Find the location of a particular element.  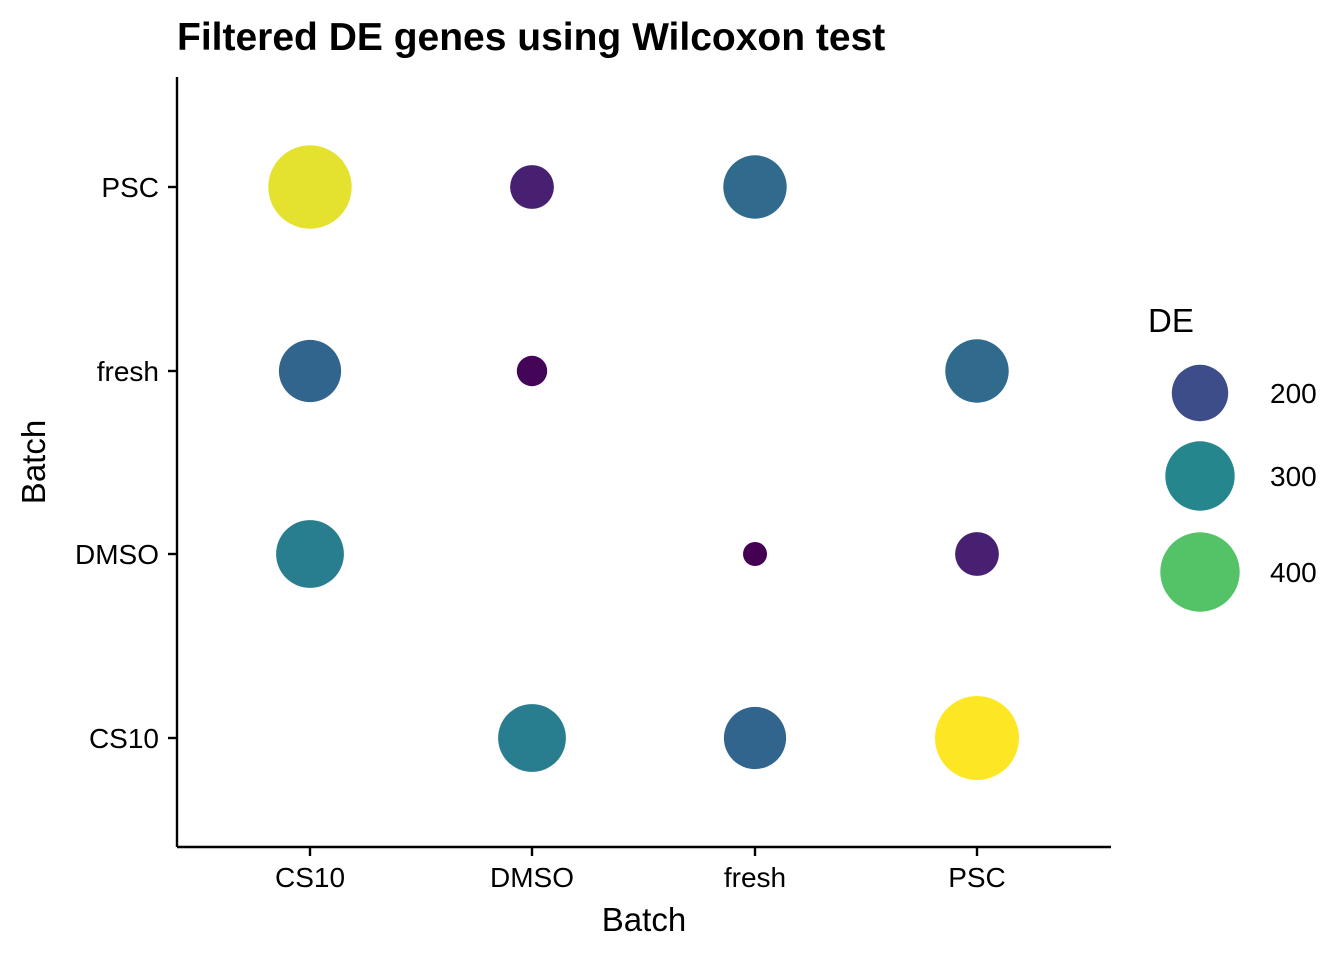

point-fresh-PSC is located at coordinates (755, 187).